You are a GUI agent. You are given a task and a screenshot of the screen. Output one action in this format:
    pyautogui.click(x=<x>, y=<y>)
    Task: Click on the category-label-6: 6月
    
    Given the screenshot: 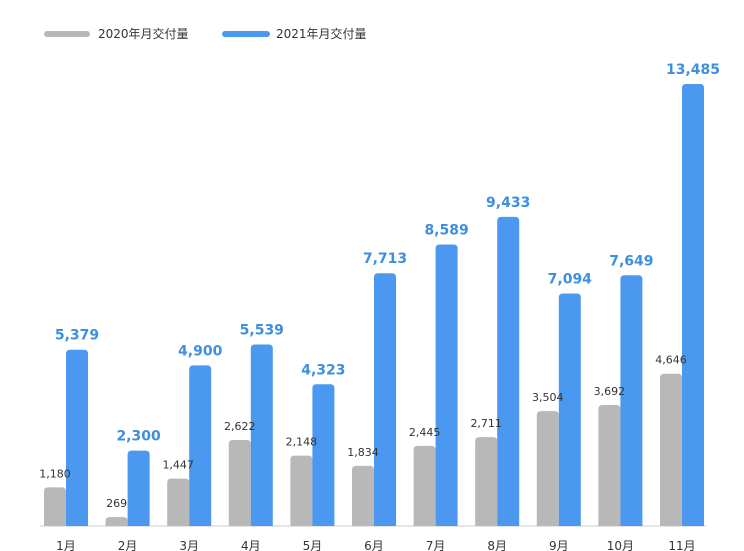 What is the action you would take?
    pyautogui.click(x=374, y=545)
    